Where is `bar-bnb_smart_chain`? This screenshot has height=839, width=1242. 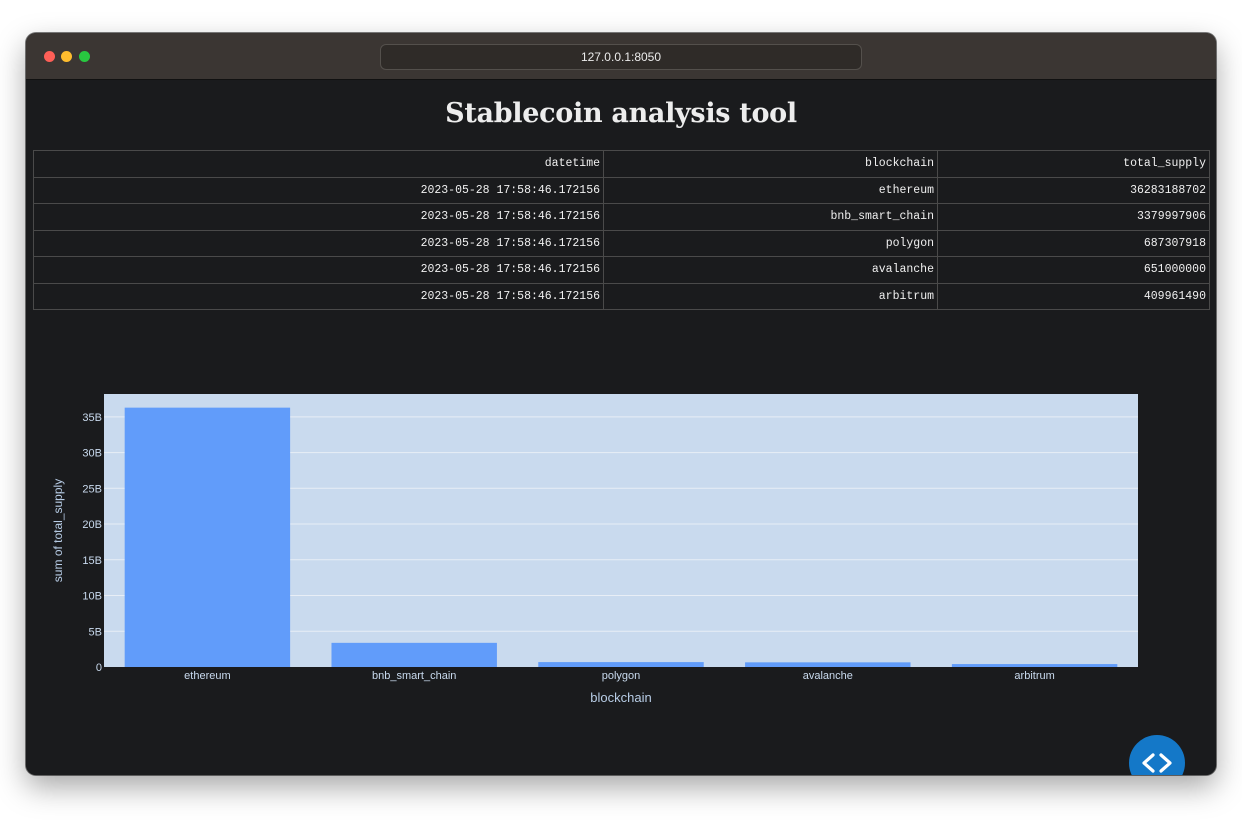 bar-bnb_smart_chain is located at coordinates (414, 654).